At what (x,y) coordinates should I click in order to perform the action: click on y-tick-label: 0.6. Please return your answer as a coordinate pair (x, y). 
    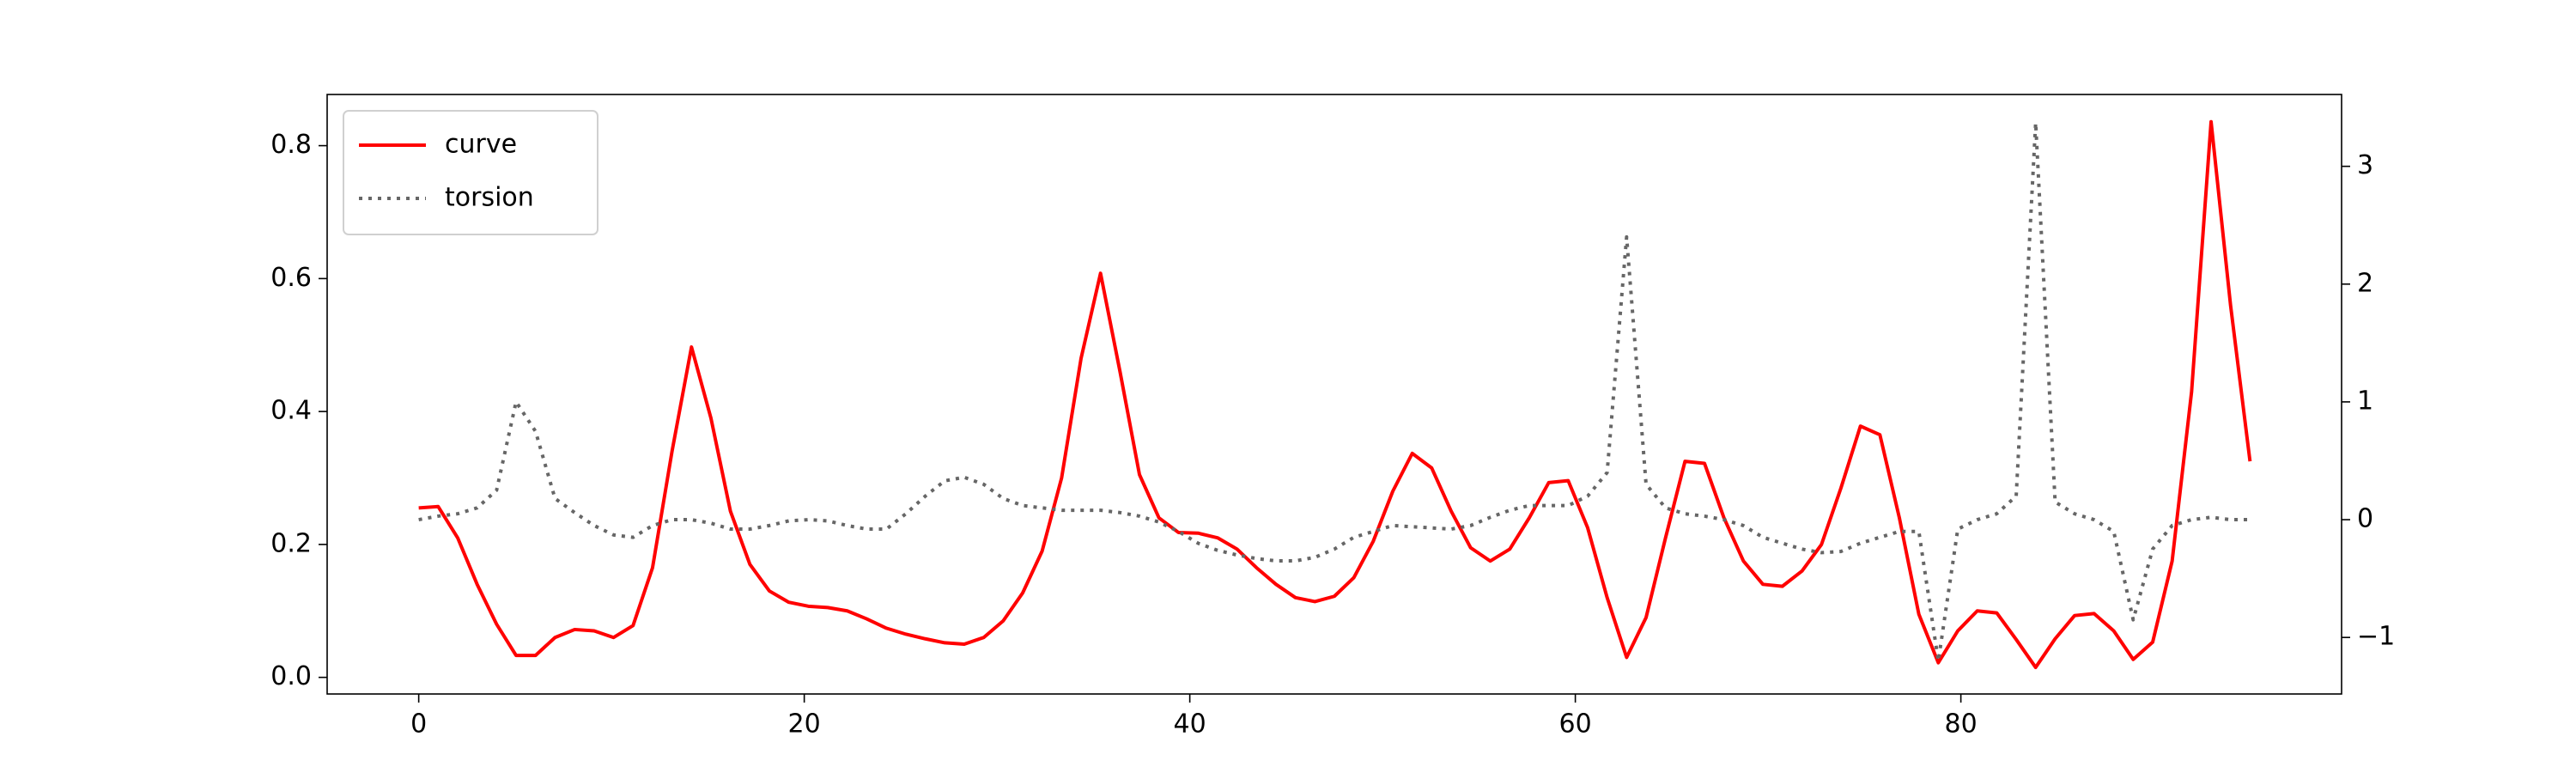
    Looking at the image, I should click on (291, 278).